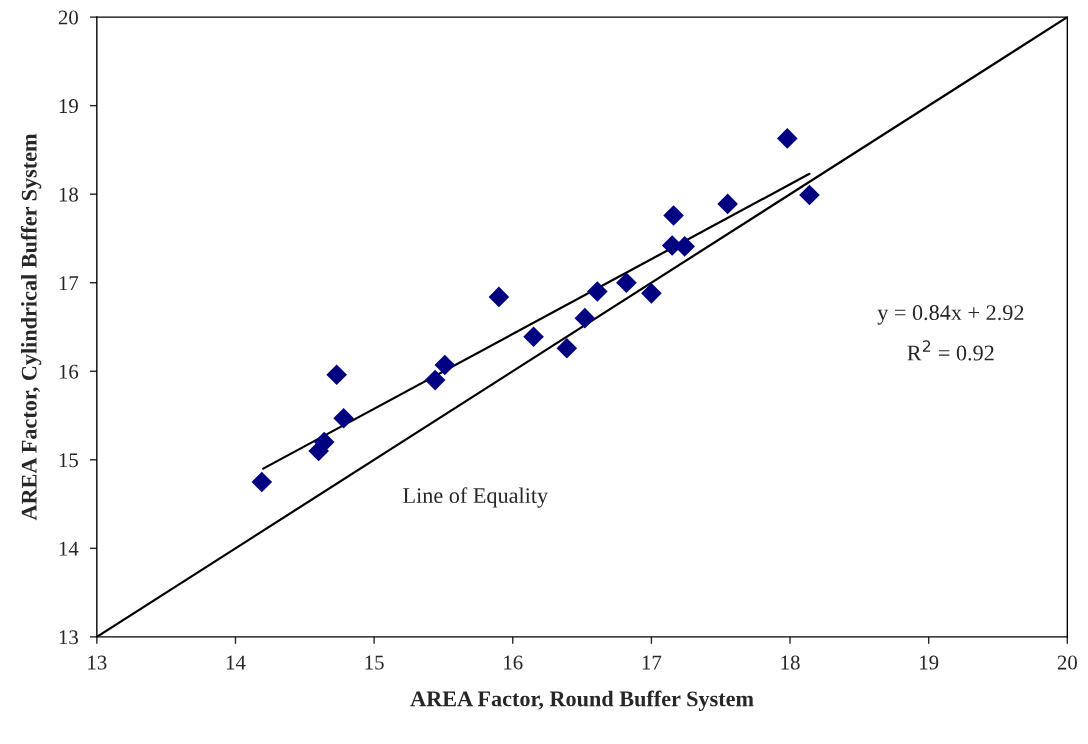  Describe the element at coordinates (68, 637) in the screenshot. I see `y-tick-label: 13` at that location.